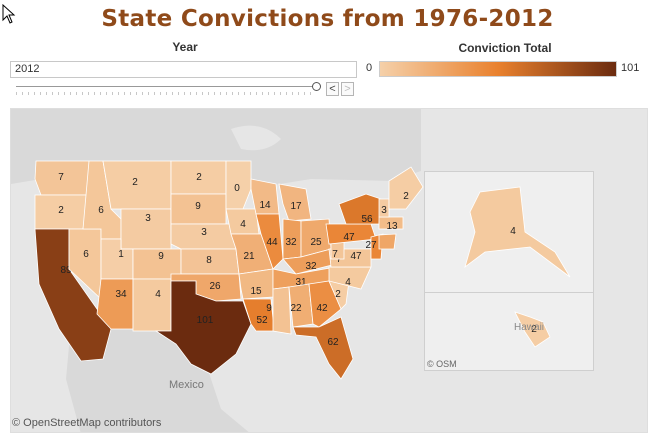 This screenshot has width=655, height=435. I want to click on state-value-label-ga: 42, so click(322, 308).